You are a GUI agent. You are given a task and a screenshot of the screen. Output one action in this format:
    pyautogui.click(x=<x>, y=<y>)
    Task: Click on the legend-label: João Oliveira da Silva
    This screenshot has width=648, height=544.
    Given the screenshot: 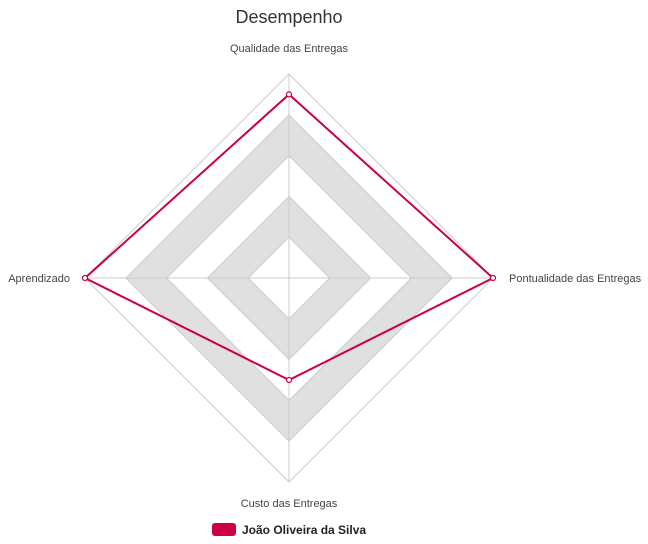 What is the action you would take?
    pyautogui.click(x=304, y=530)
    